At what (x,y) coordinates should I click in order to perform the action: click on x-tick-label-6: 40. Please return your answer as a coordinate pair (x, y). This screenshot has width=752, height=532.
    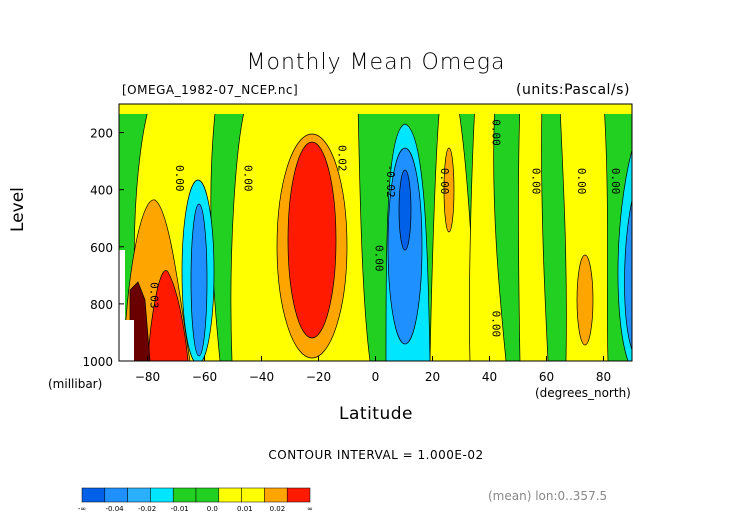
    Looking at the image, I should click on (489, 377).